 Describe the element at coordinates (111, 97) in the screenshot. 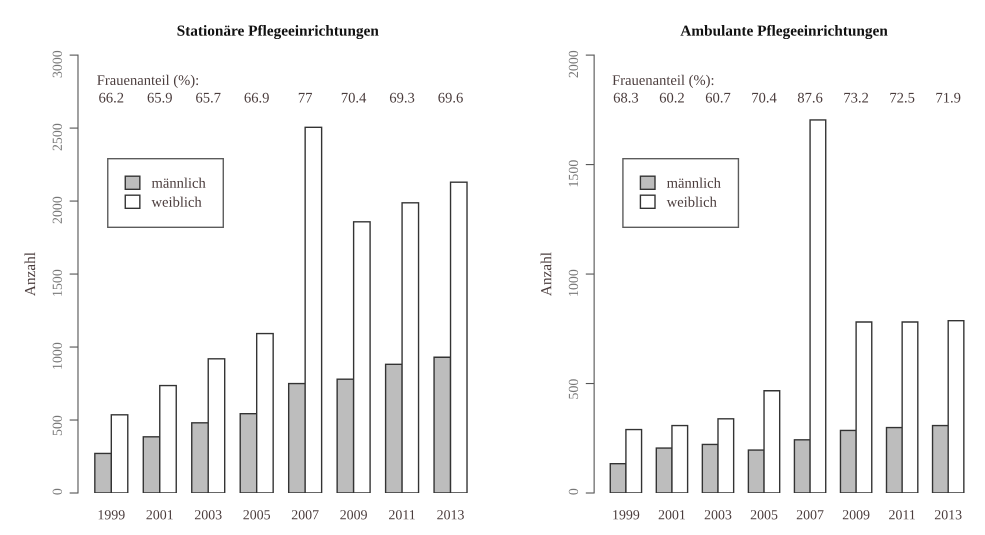

I see `annotation: 66.2` at that location.